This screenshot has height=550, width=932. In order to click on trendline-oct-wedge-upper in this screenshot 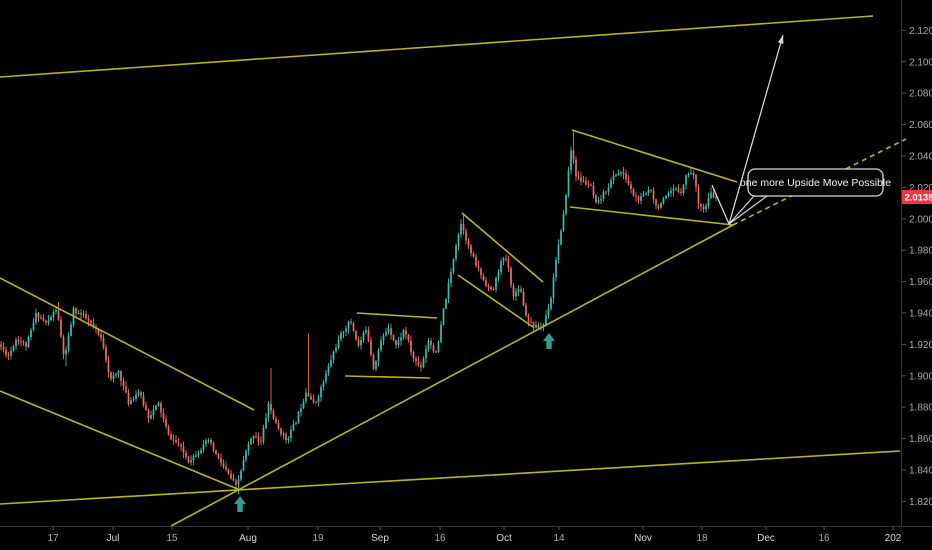, I will do `click(502, 247)`.